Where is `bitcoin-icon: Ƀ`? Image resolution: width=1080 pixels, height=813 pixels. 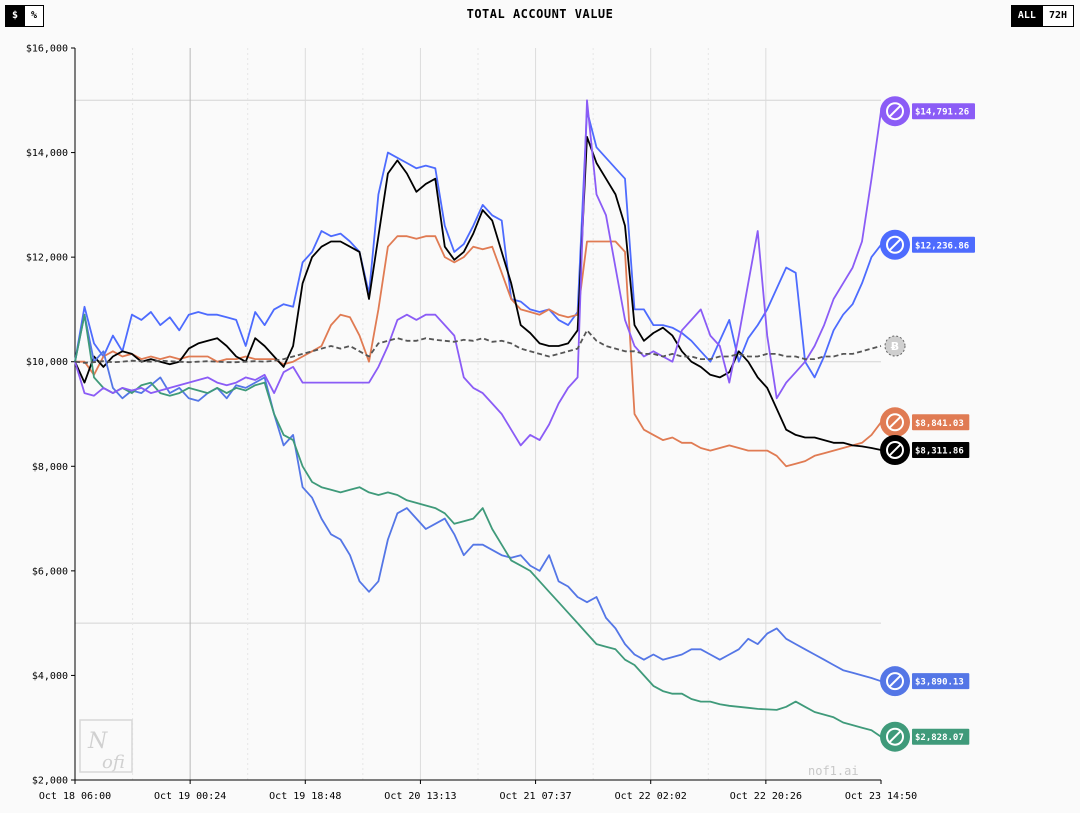
bitcoin-icon: Ƀ is located at coordinates (895, 346).